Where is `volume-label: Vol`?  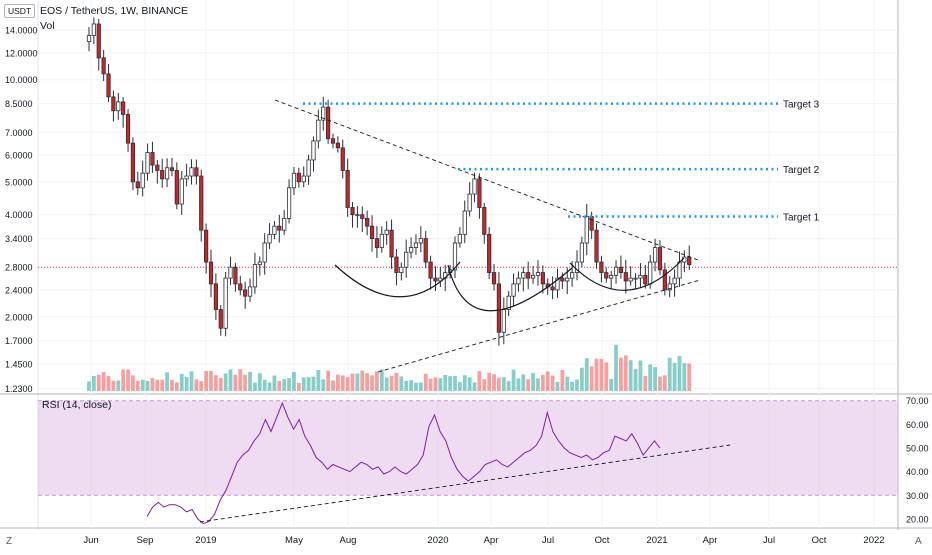 volume-label: Vol is located at coordinates (47, 26).